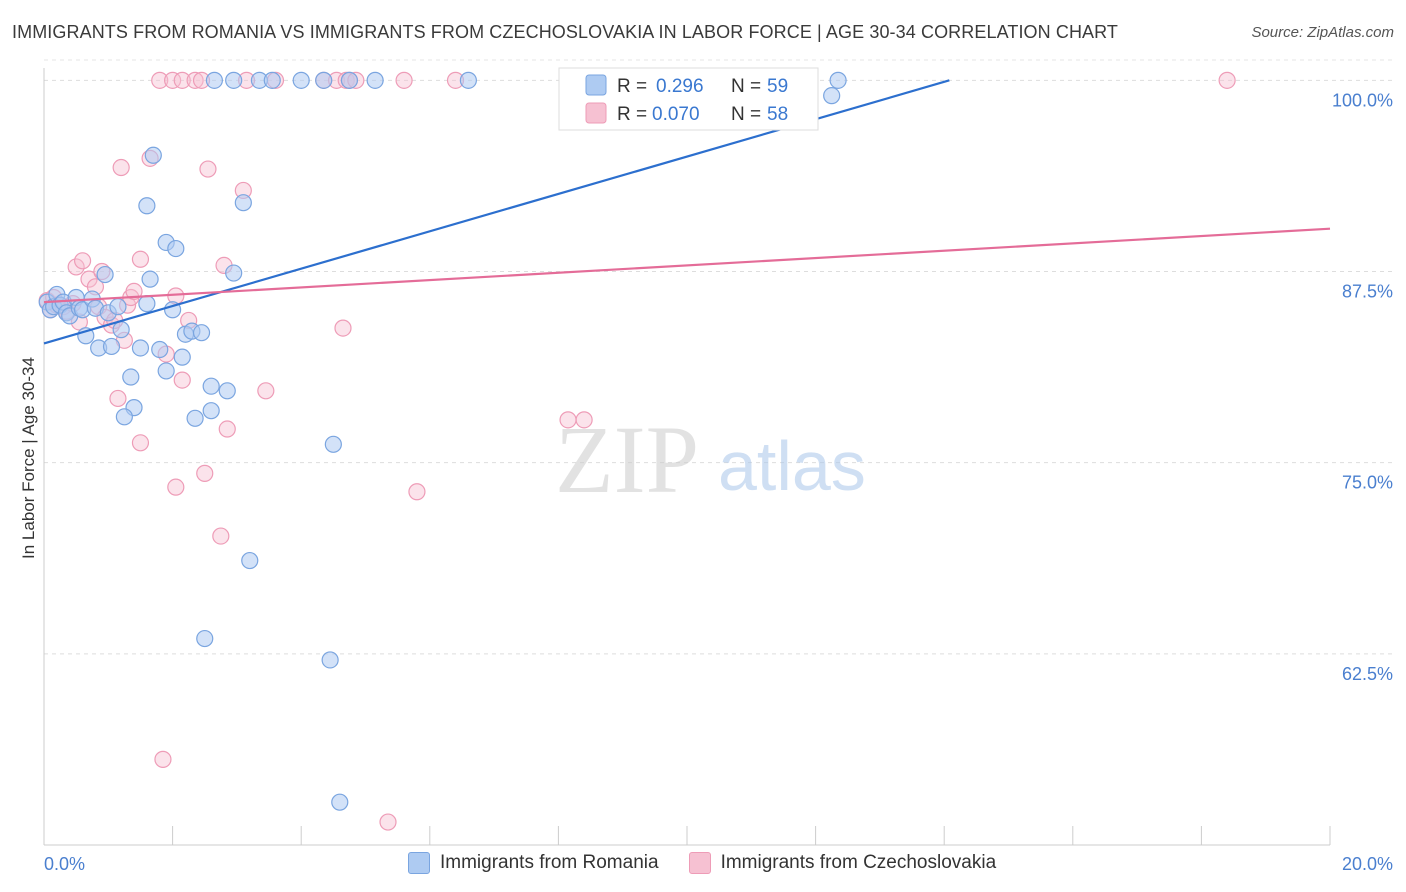  Describe the element at coordinates (28, 458) in the screenshot. I see `y-axis-label: In Labor Force | Age 30-34` at that location.